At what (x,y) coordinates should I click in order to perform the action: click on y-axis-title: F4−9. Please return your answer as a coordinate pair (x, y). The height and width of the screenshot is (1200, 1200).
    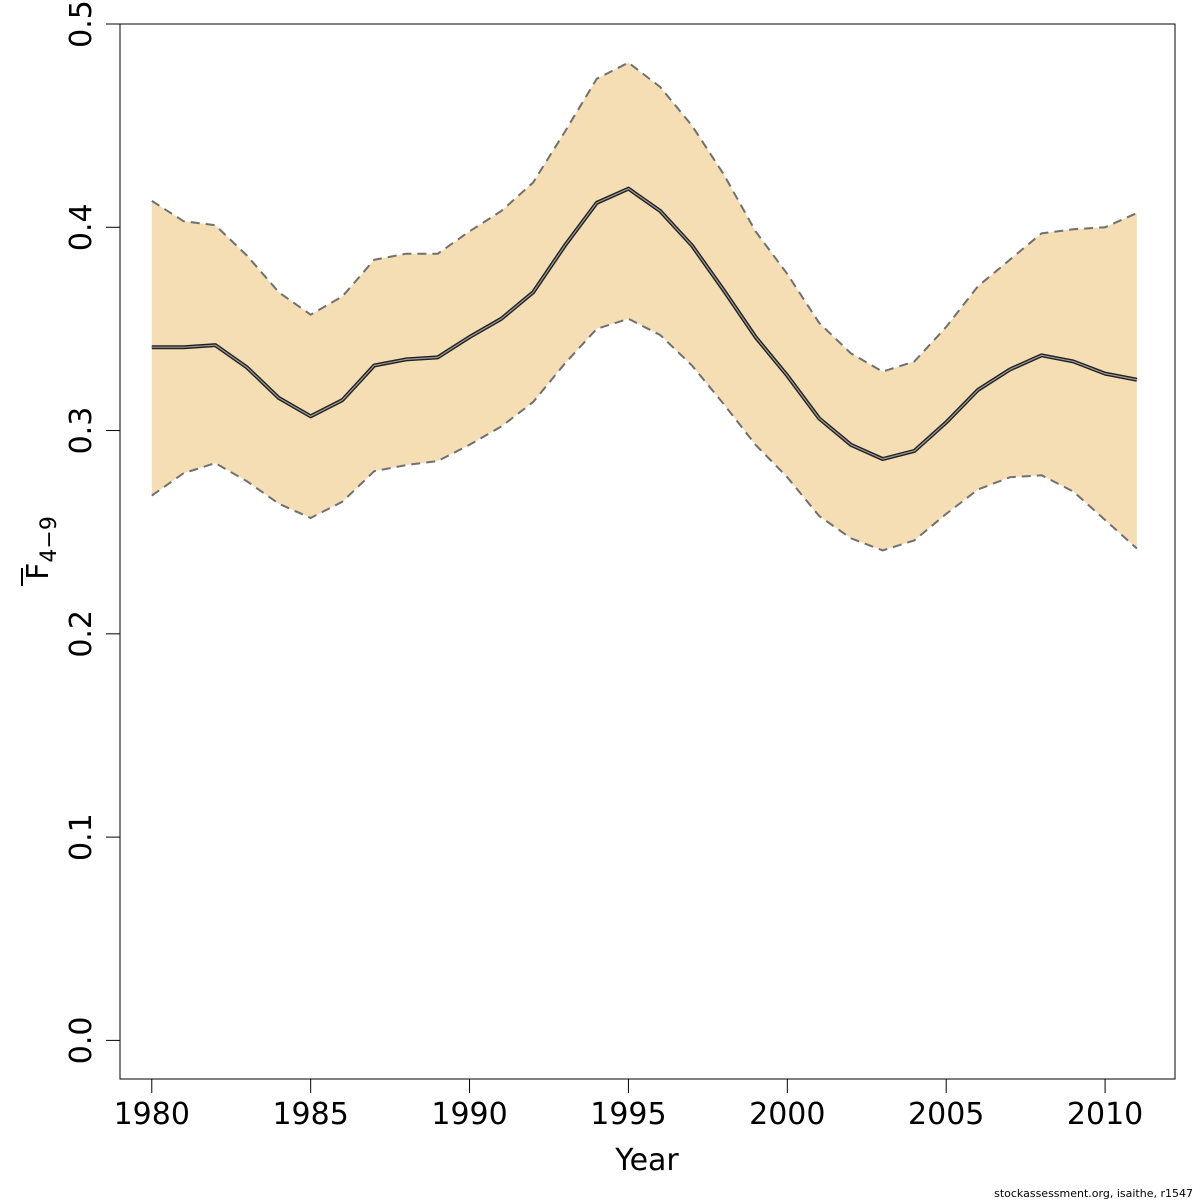
    Looking at the image, I should click on (41, 551).